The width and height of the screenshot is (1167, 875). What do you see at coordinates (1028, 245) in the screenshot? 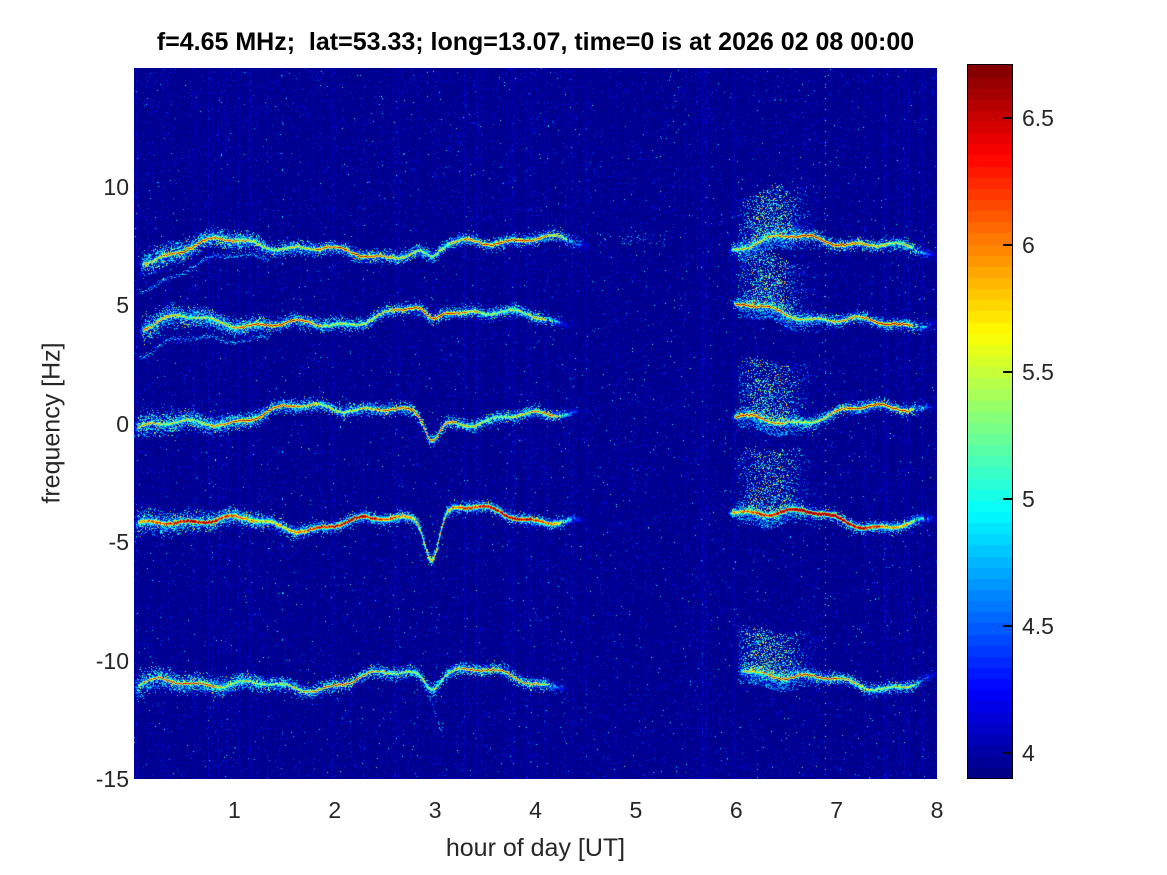
I see `colorbar-tick-label: 6` at bounding box center [1028, 245].